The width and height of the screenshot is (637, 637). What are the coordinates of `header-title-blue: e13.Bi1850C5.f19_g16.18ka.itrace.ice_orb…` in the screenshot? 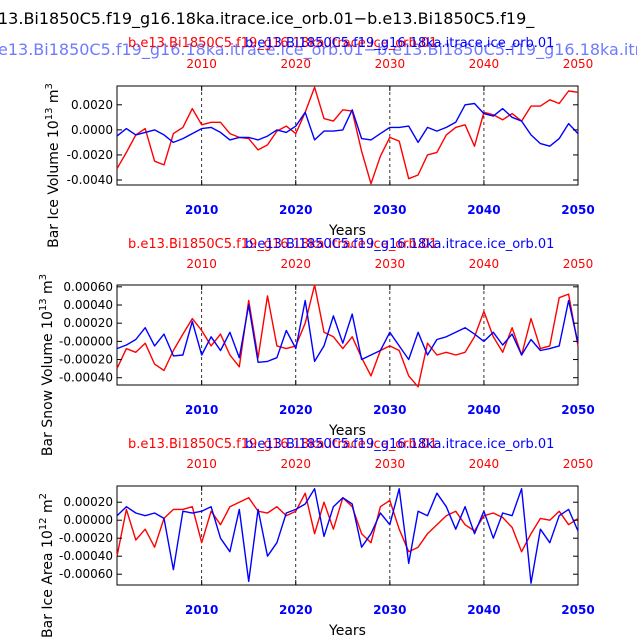 It's located at (318, 50).